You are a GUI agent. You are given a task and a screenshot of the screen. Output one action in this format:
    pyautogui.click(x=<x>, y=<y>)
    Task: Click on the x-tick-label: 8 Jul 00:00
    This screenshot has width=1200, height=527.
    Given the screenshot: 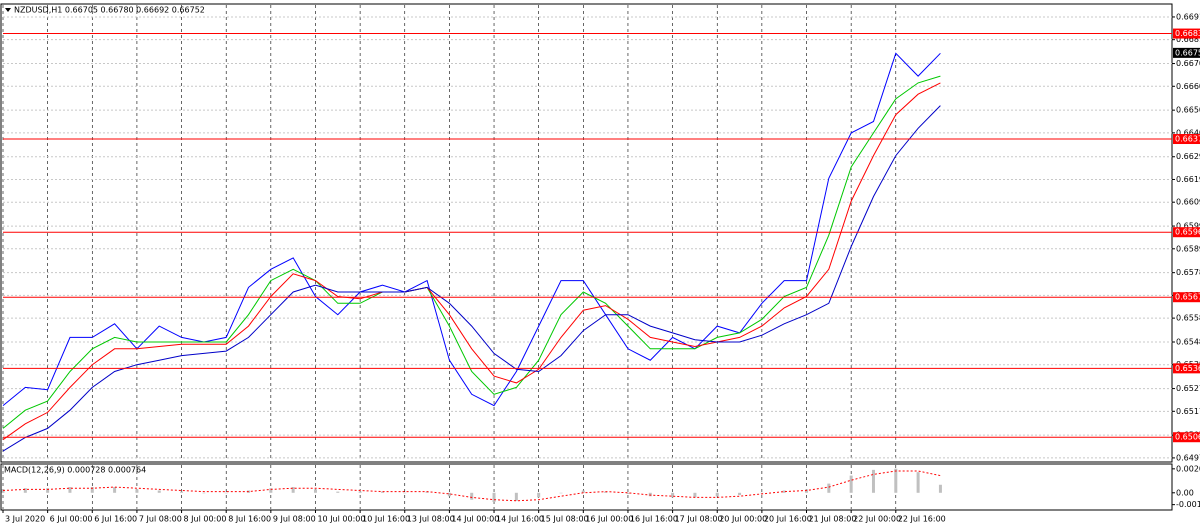 What is the action you would take?
    pyautogui.click(x=205, y=519)
    